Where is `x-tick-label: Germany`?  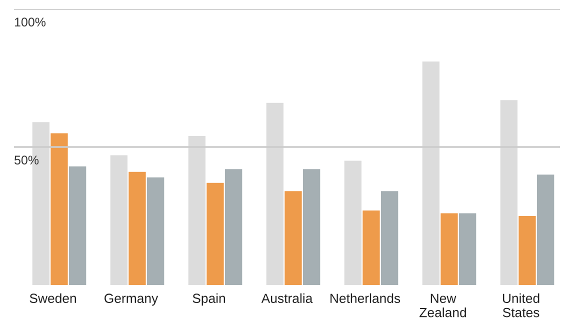 x-tick-label: Germany is located at coordinates (131, 300).